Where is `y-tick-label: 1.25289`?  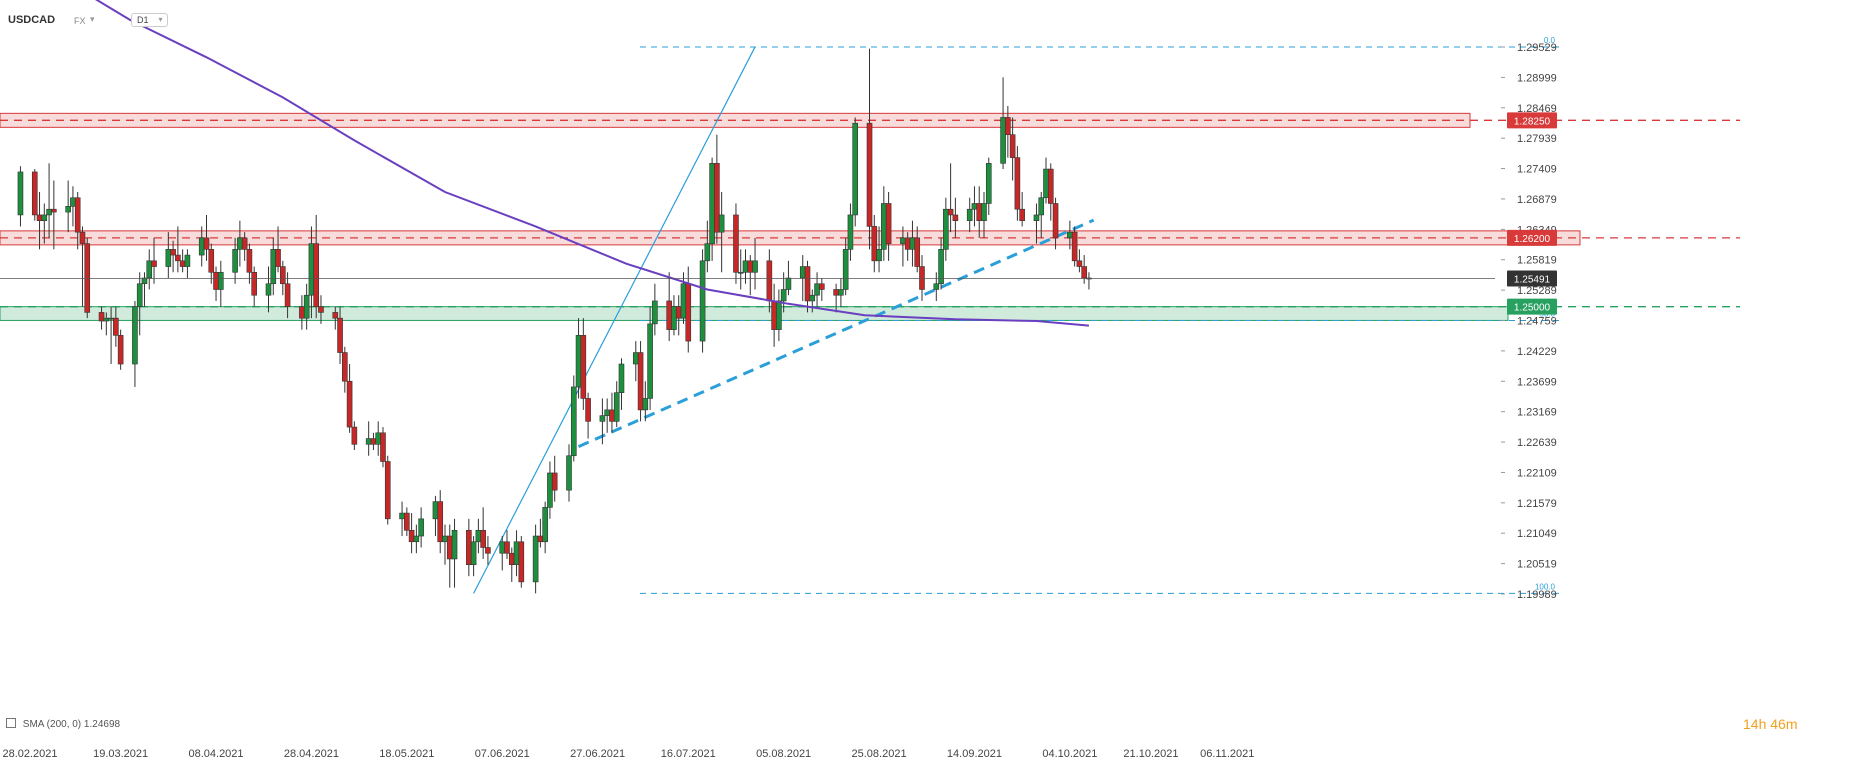
y-tick-label: 1.25289 is located at coordinates (1537, 291).